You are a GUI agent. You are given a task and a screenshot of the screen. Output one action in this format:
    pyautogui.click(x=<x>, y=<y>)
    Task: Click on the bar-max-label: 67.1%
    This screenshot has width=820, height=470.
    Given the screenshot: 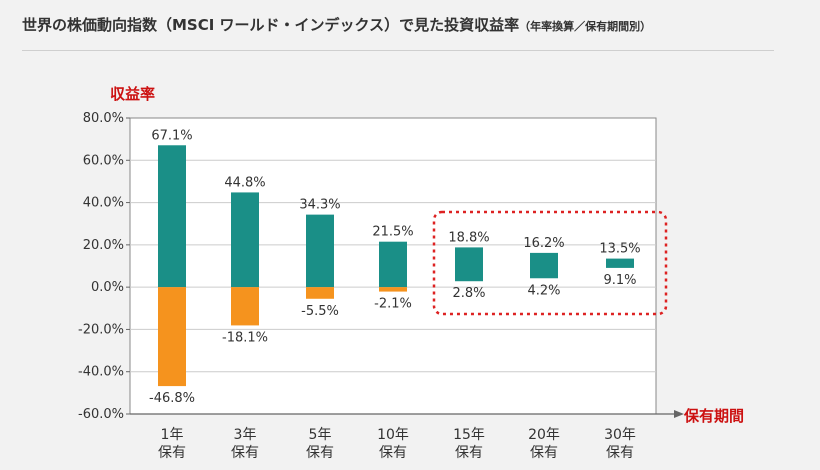 What is the action you would take?
    pyautogui.click(x=171, y=135)
    